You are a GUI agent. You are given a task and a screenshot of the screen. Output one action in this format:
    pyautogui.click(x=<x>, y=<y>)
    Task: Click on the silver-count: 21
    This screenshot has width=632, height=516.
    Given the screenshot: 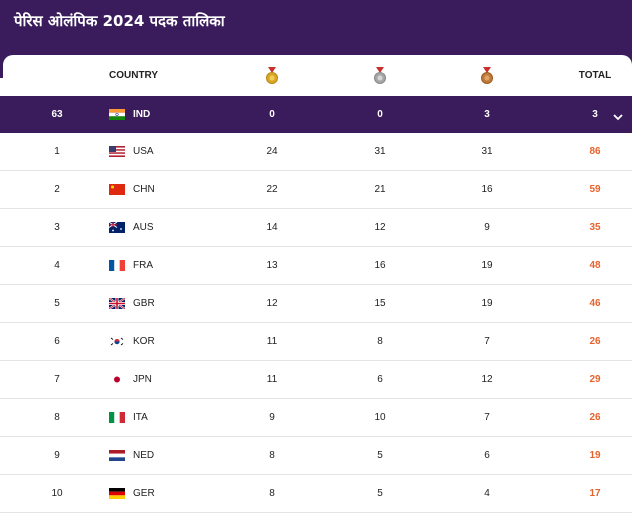 What is the action you would take?
    pyautogui.click(x=380, y=189)
    